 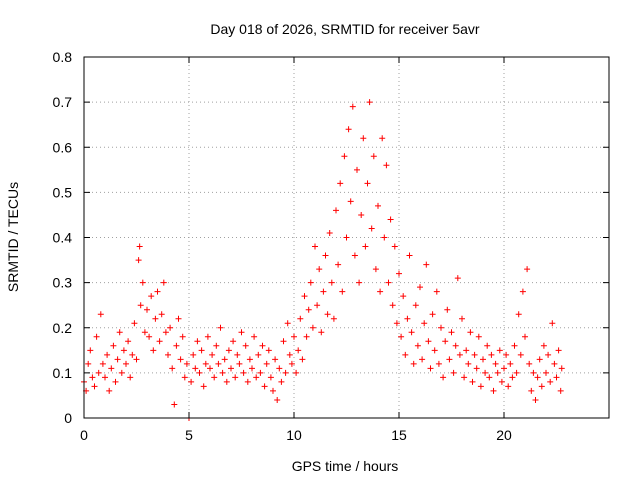 I want to click on y-tick-label: 0, so click(x=68, y=418).